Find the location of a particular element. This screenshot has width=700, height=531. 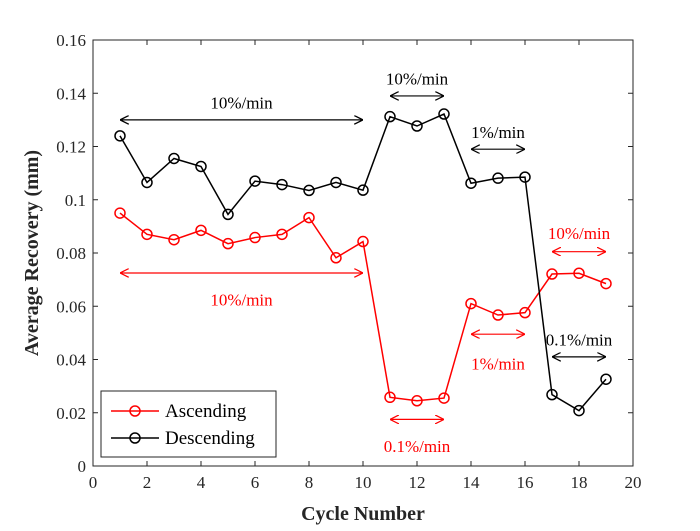

legend-ascending-label: Ascending is located at coordinates (206, 411).